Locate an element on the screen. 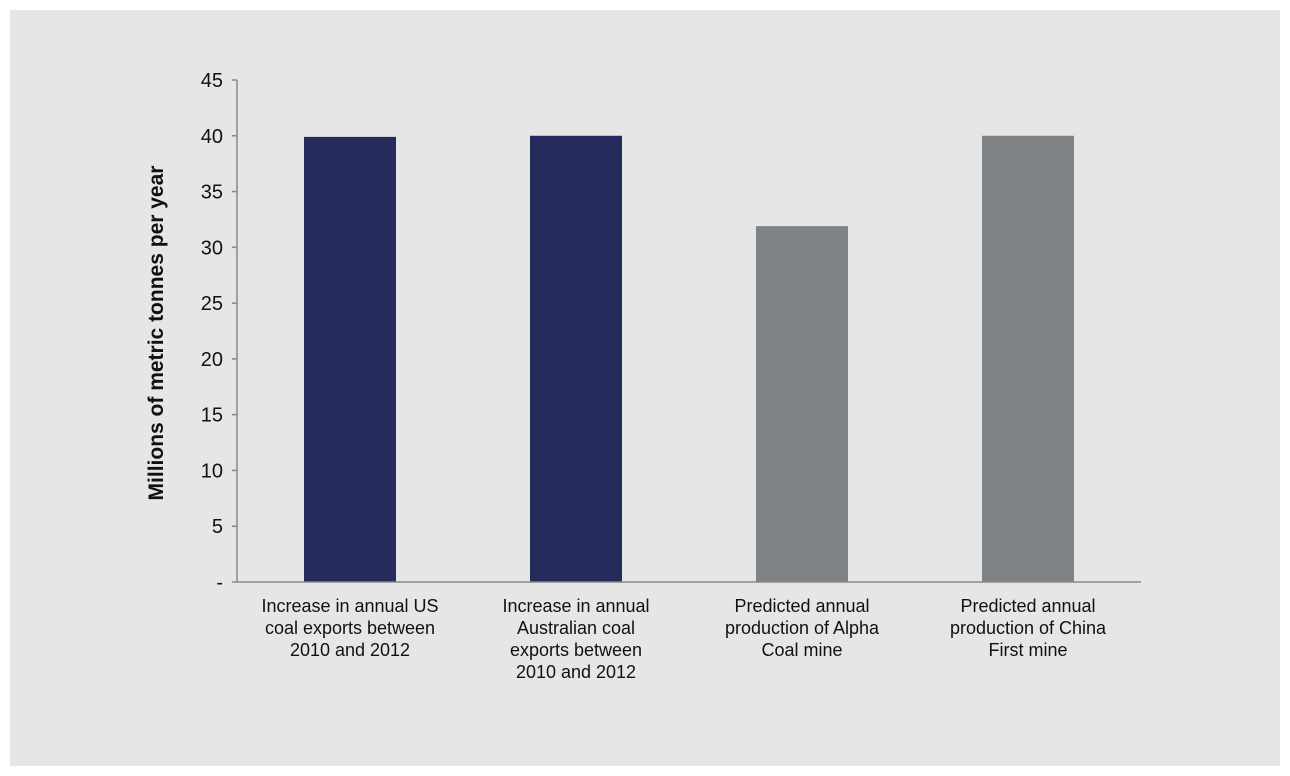 The width and height of the screenshot is (1290, 776). y-tick-label: 40 is located at coordinates (212, 137).